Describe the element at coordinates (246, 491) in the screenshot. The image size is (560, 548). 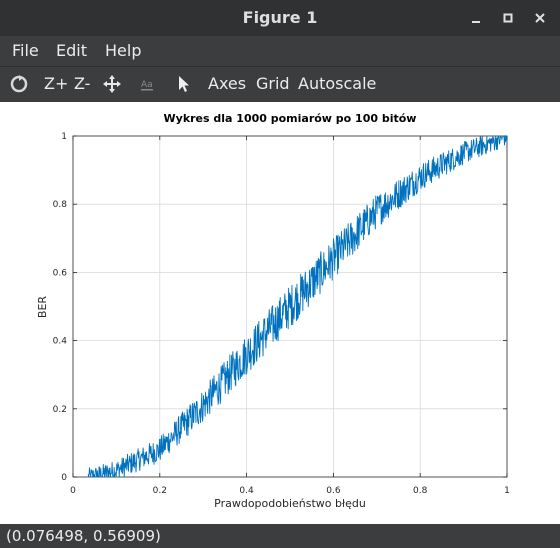
I see `x-tick-label: 0.4` at that location.